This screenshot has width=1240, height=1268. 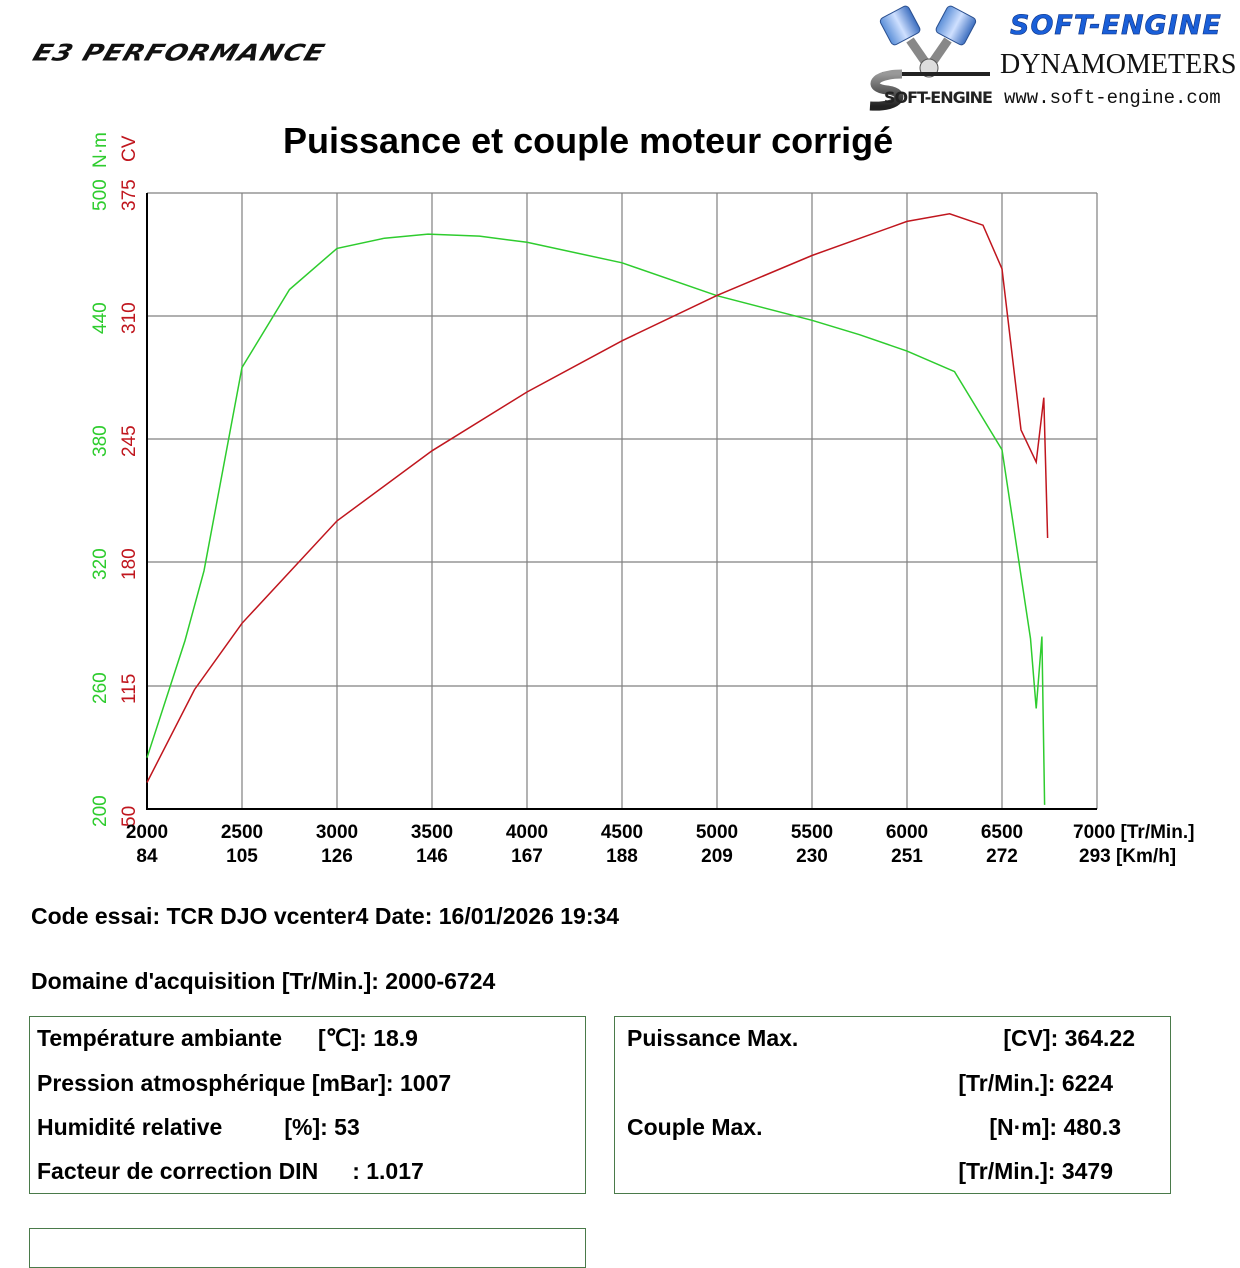 I want to click on condition-label: Température ambiante, so click(x=159, y=1038).